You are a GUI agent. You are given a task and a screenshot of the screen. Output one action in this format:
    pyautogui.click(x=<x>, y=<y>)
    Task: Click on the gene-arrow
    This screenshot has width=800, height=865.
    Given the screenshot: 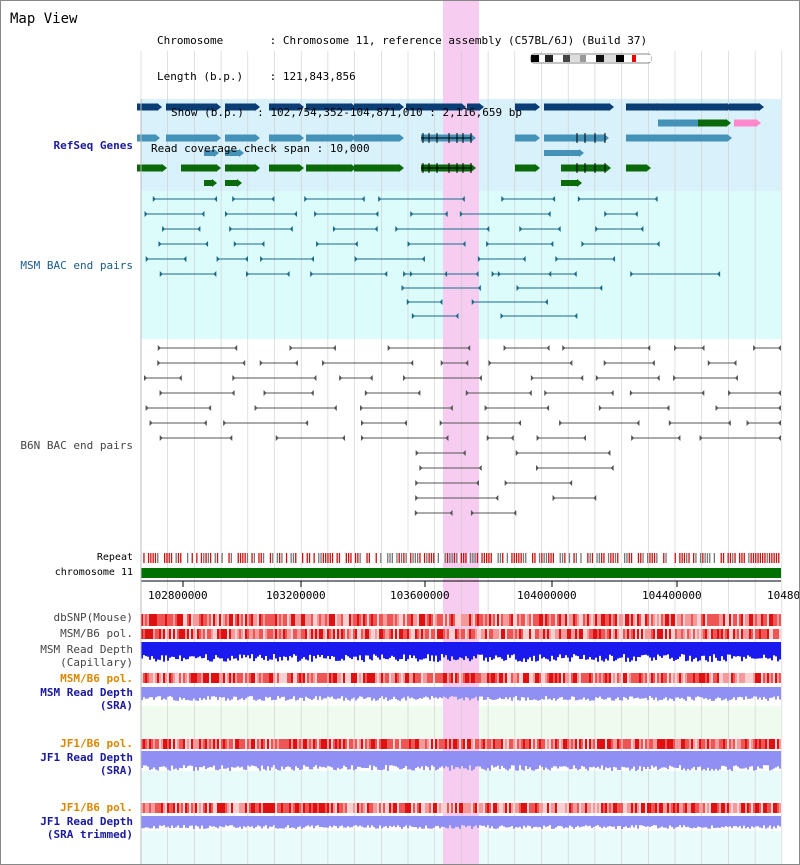 What is the action you would take?
    pyautogui.click(x=473, y=168)
    